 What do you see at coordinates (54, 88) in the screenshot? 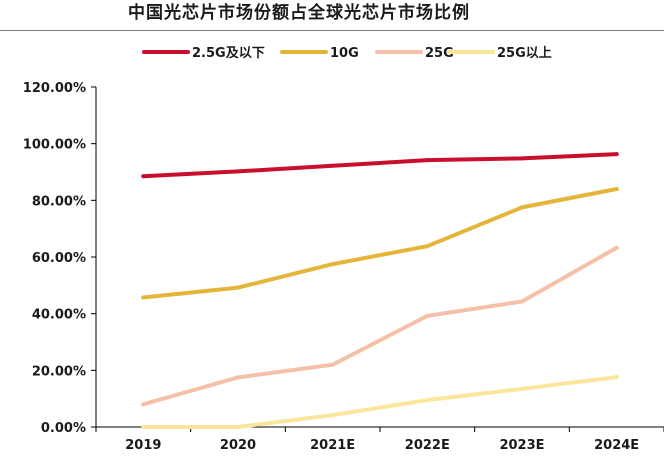
I see `y-tick-label: 120.00%` at bounding box center [54, 88].